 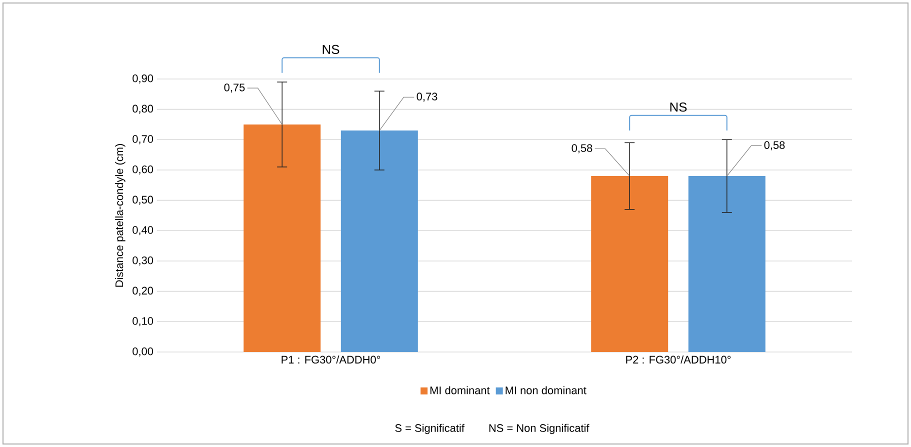 I want to click on y-tick-label: 0,30, so click(x=143, y=261).